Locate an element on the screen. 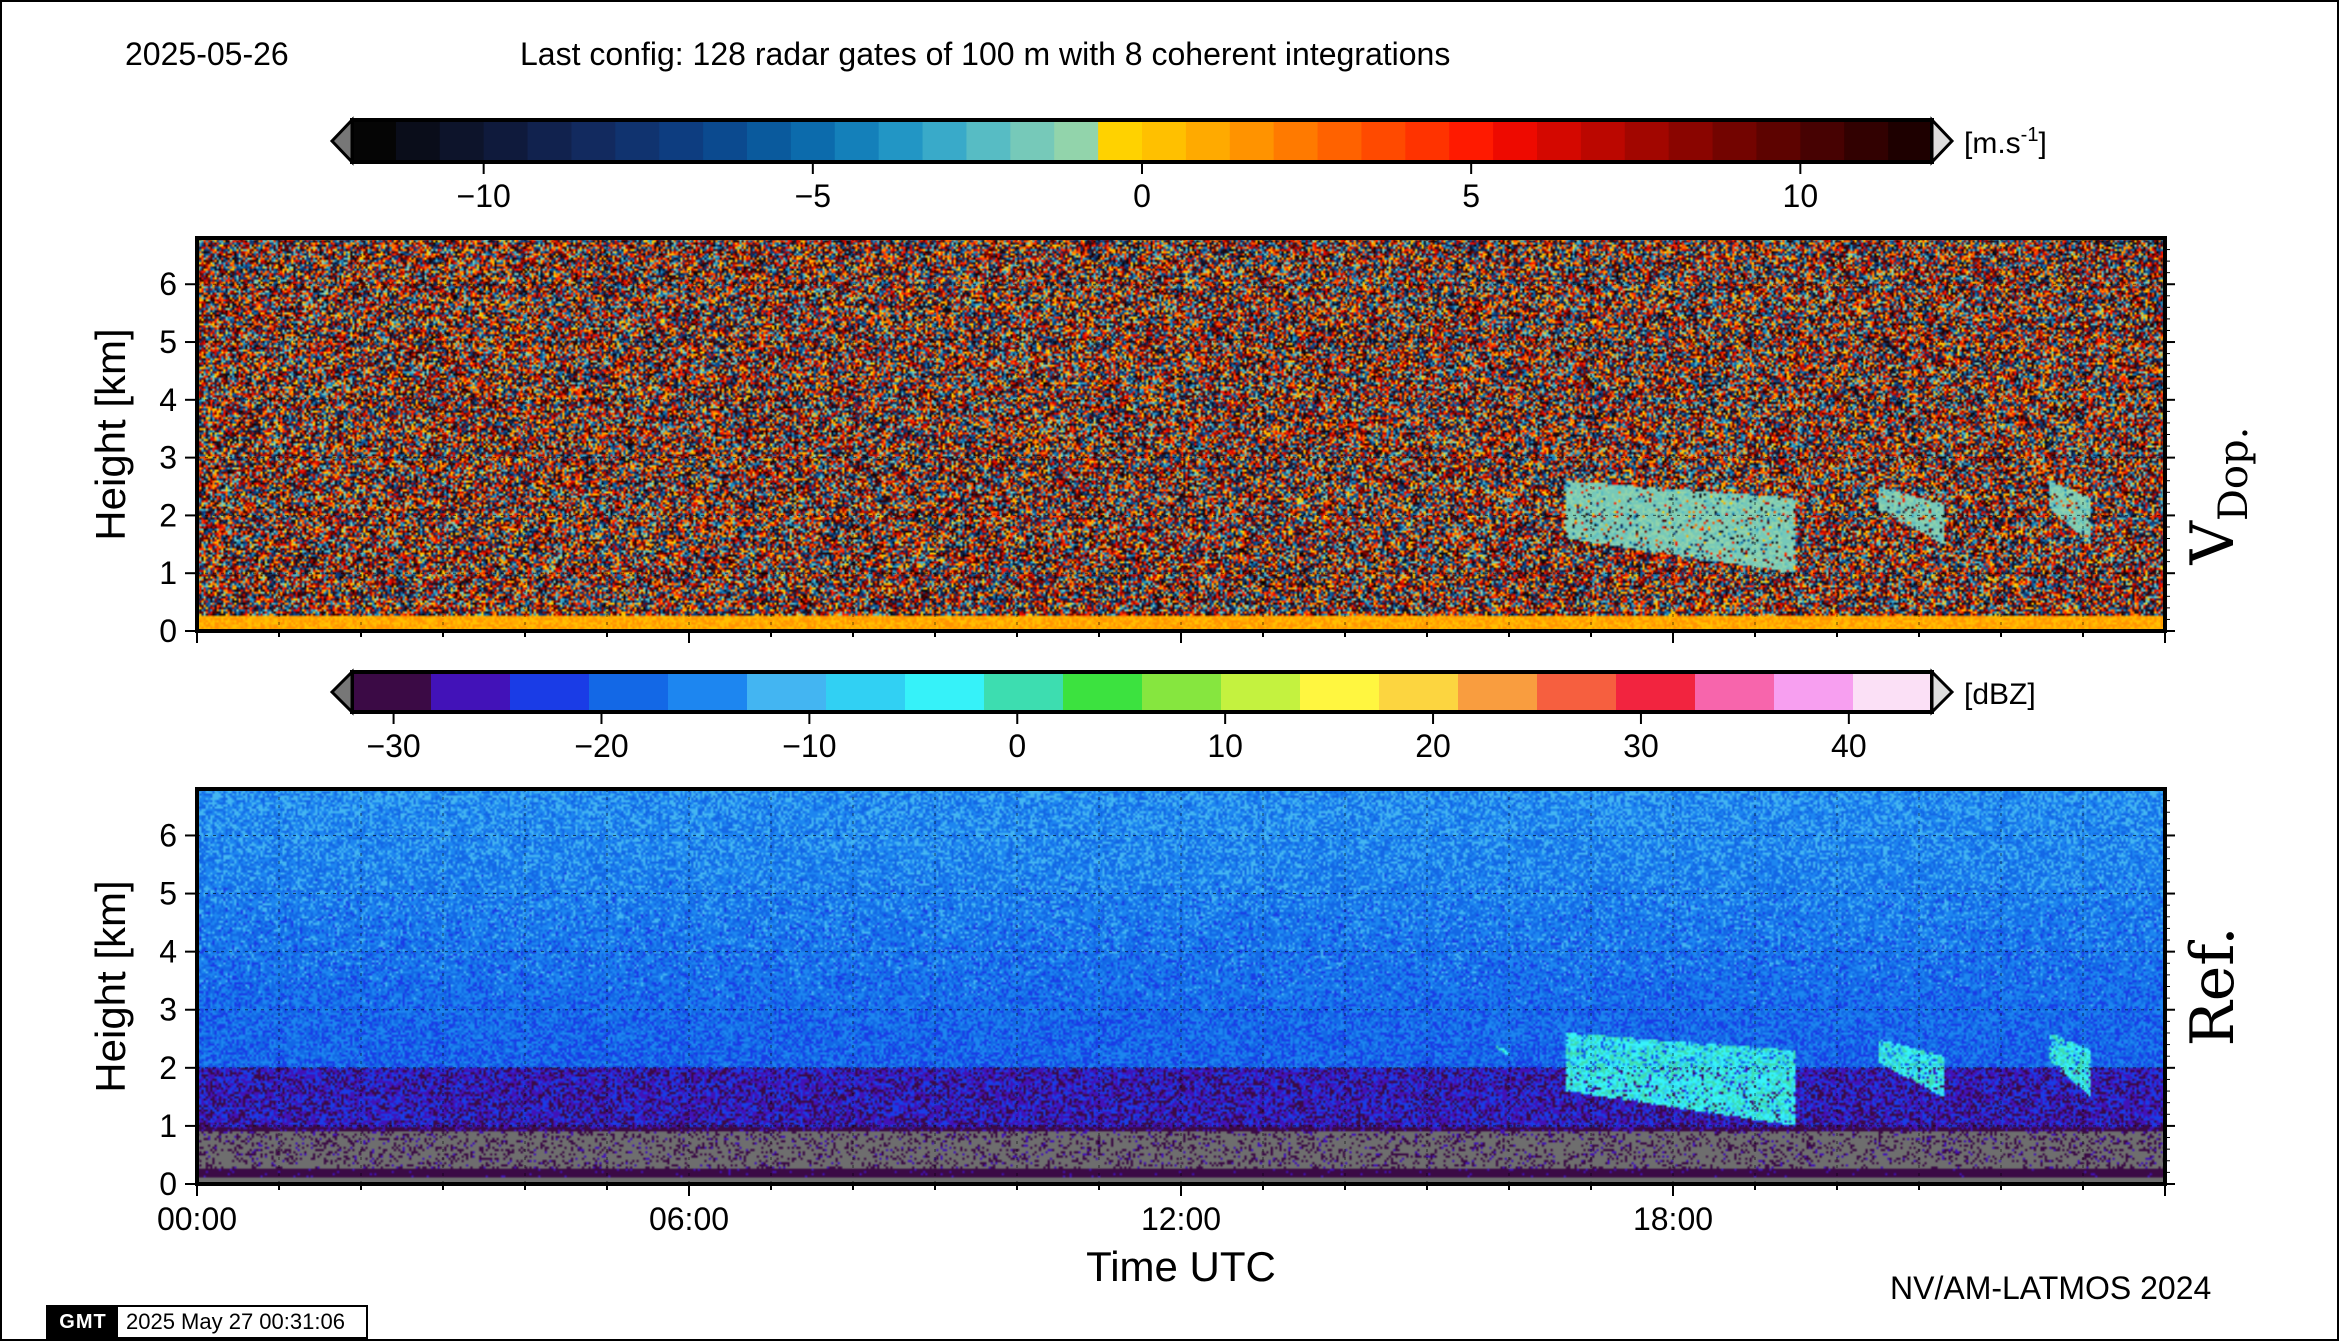 The width and height of the screenshot is (2339, 1341). colorbar-tick-label: 40 is located at coordinates (1849, 746).